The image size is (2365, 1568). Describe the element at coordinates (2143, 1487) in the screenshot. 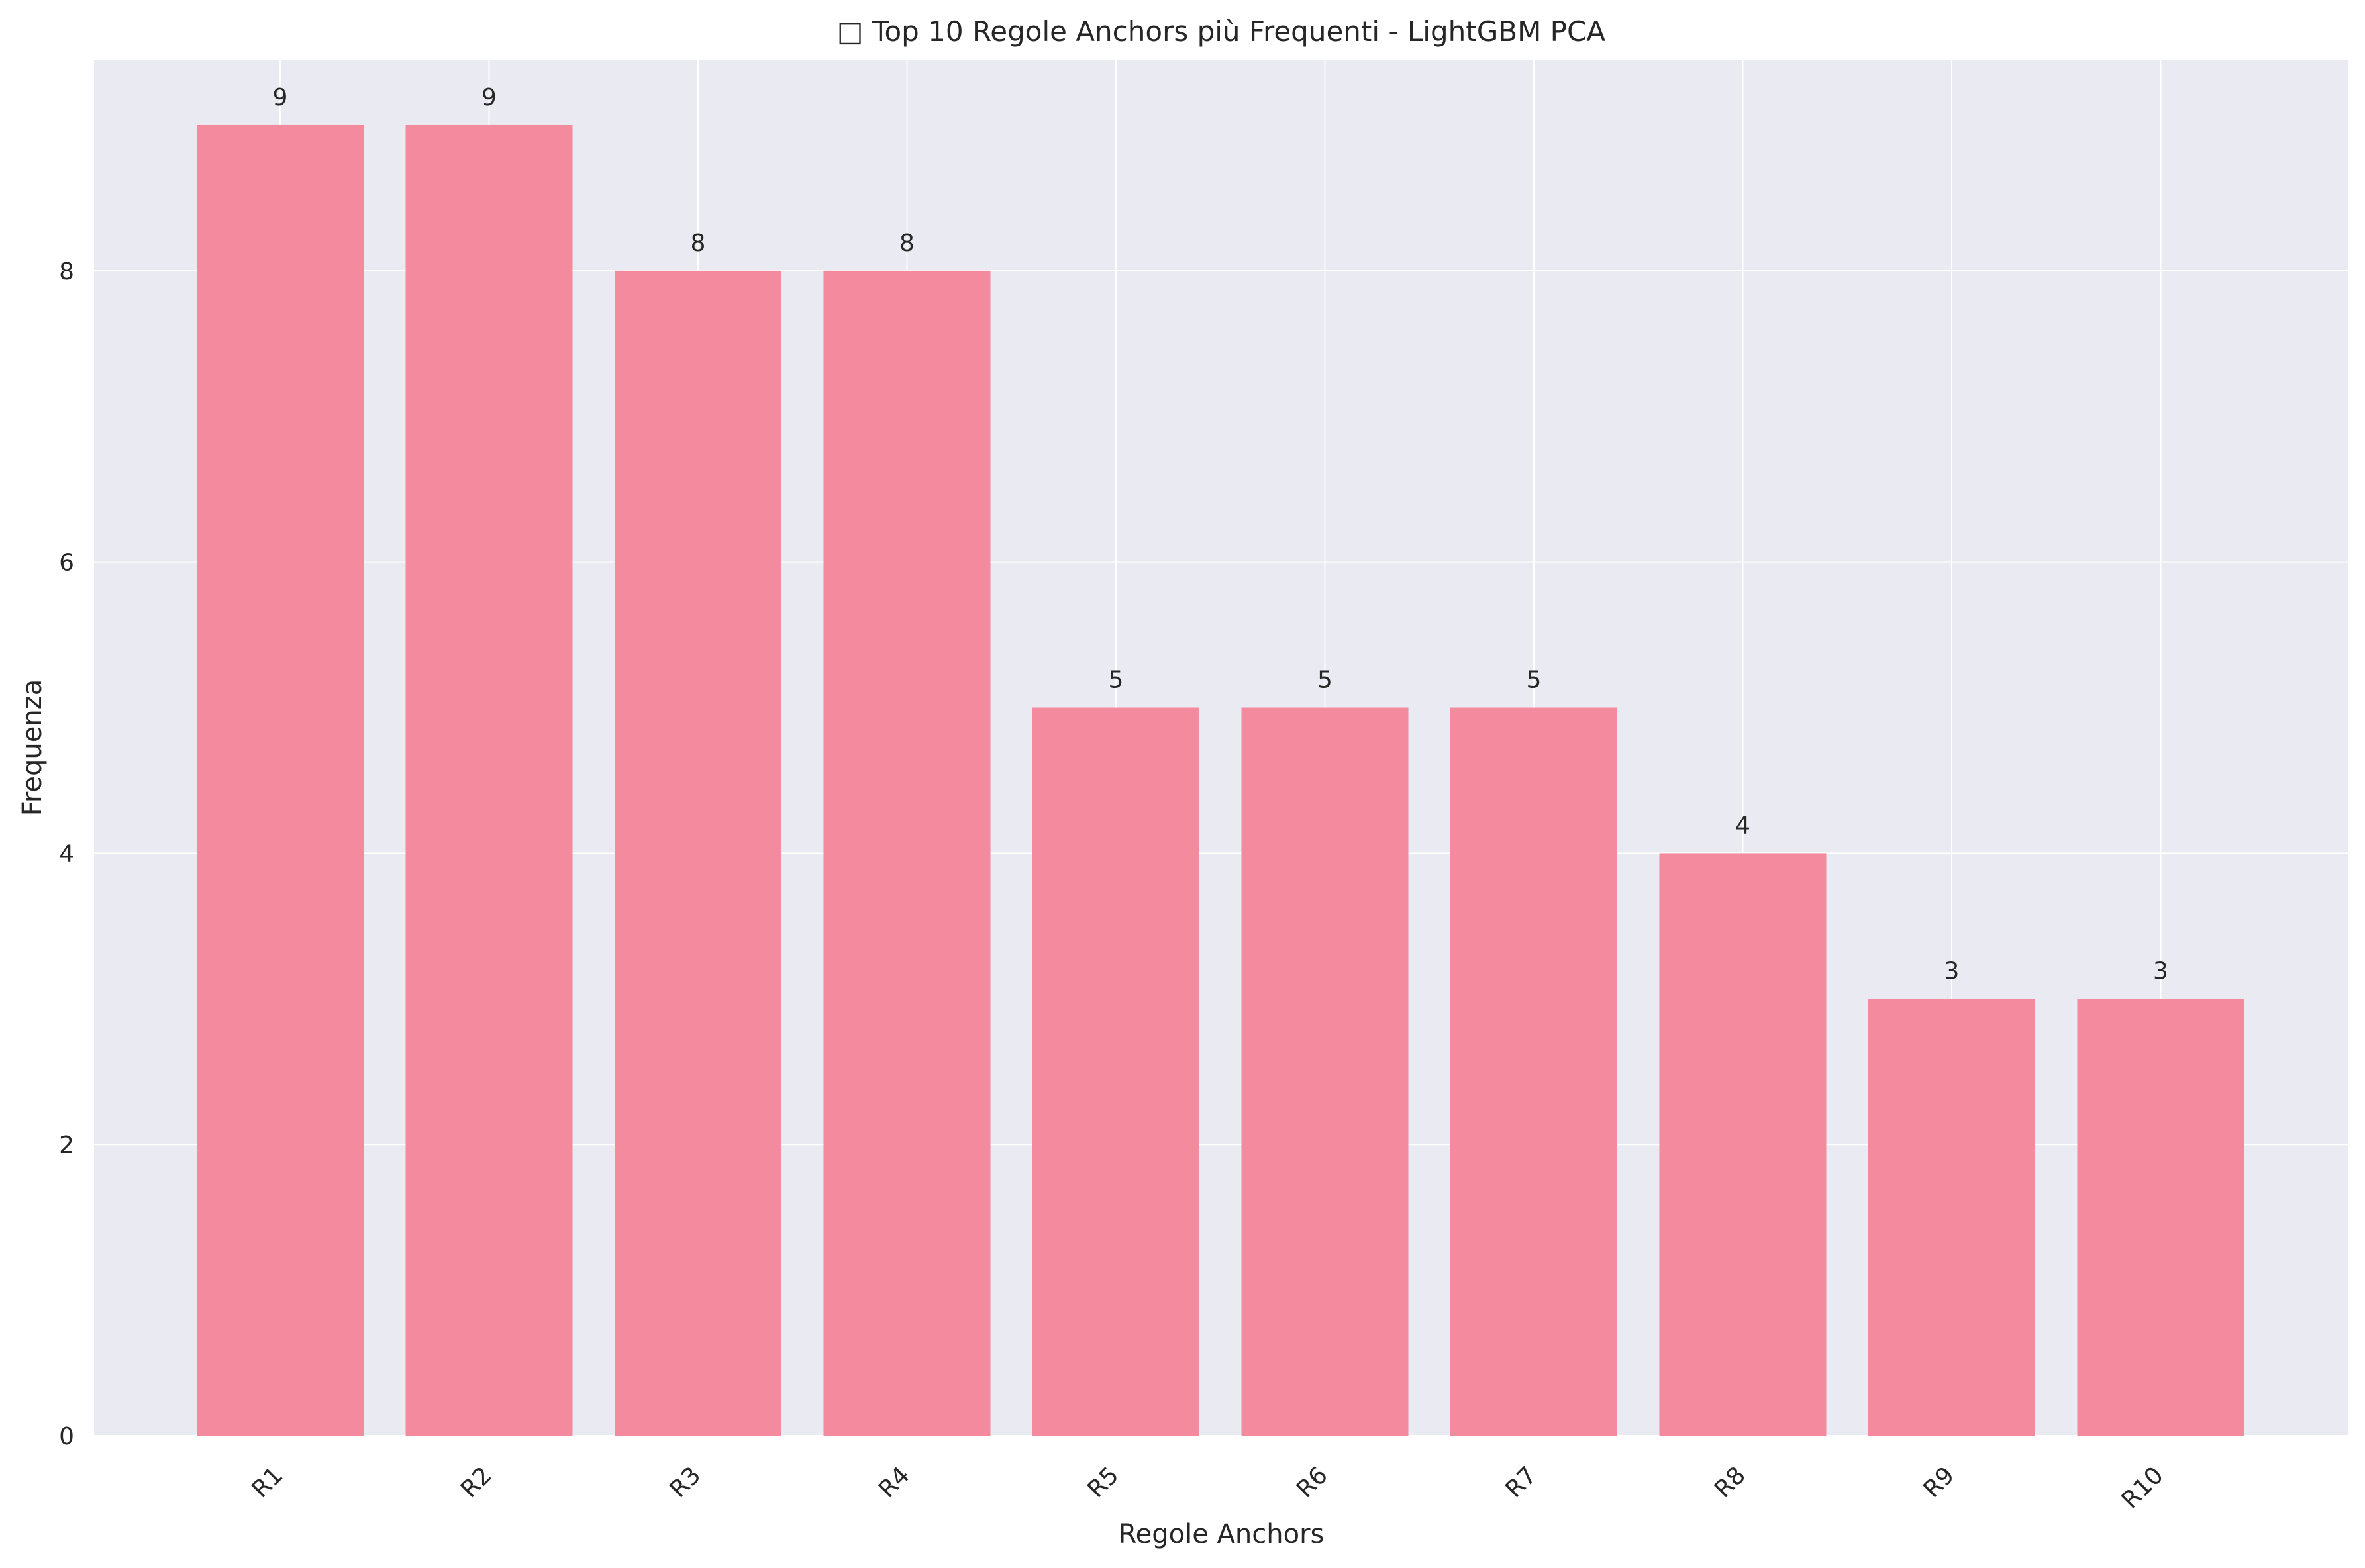

I see `x-tick-label: R10` at that location.